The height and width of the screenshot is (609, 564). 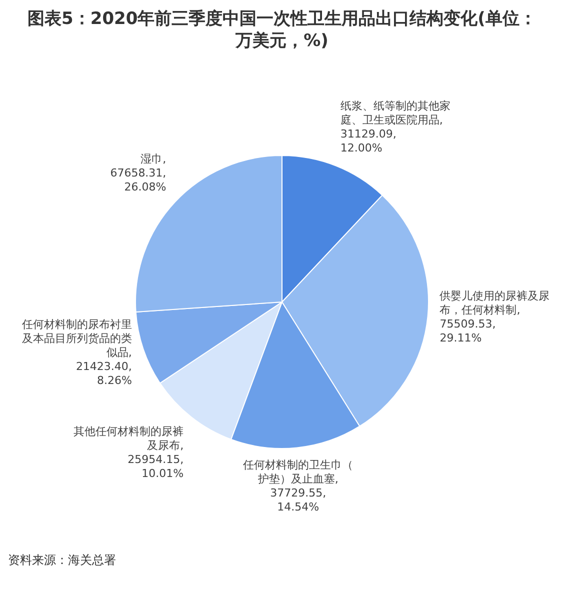 I want to click on slice-label: 任何材料制的尿布衬里及本品目所列货品的类似品, 21423.40, 8.26%, so click(x=76, y=352).